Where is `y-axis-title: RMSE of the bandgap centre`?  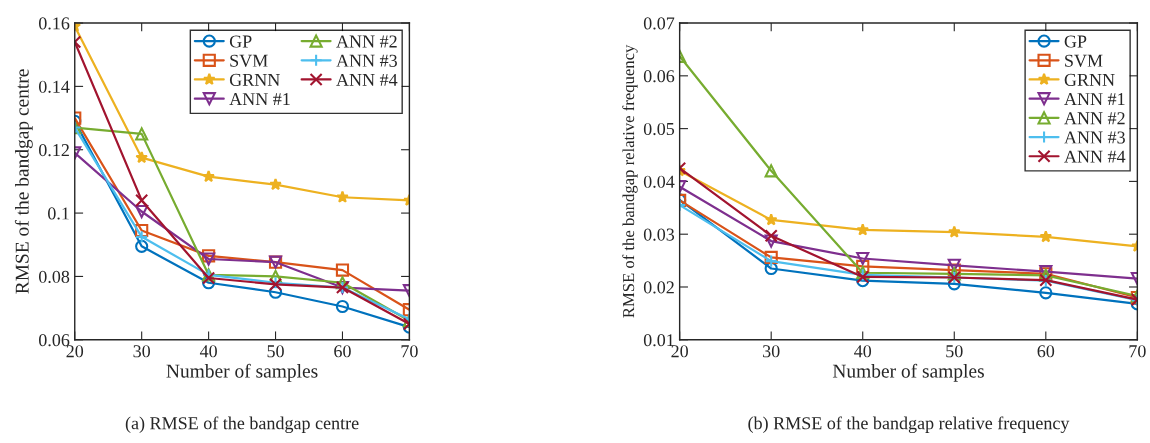 y-axis-title: RMSE of the bandgap centre is located at coordinates (23, 181).